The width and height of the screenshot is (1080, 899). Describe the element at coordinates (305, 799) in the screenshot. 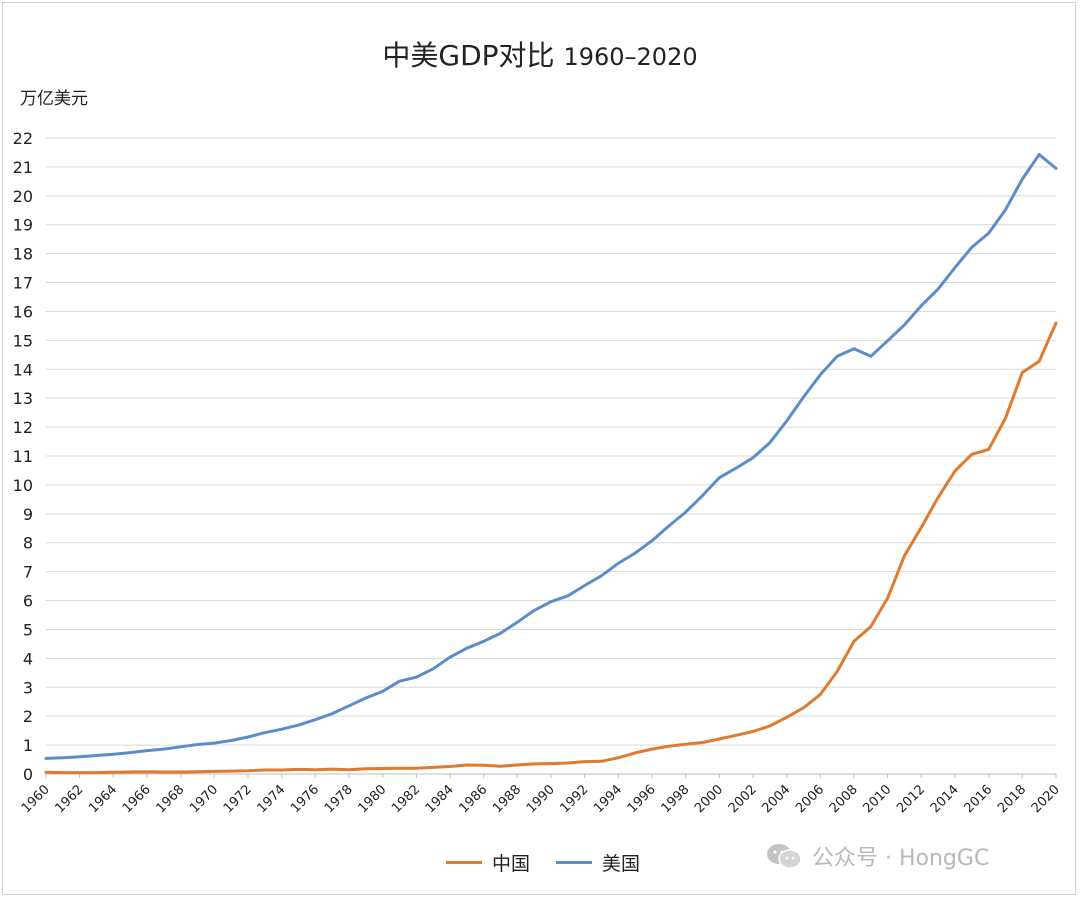

I see `x-tick-label: 1976` at that location.